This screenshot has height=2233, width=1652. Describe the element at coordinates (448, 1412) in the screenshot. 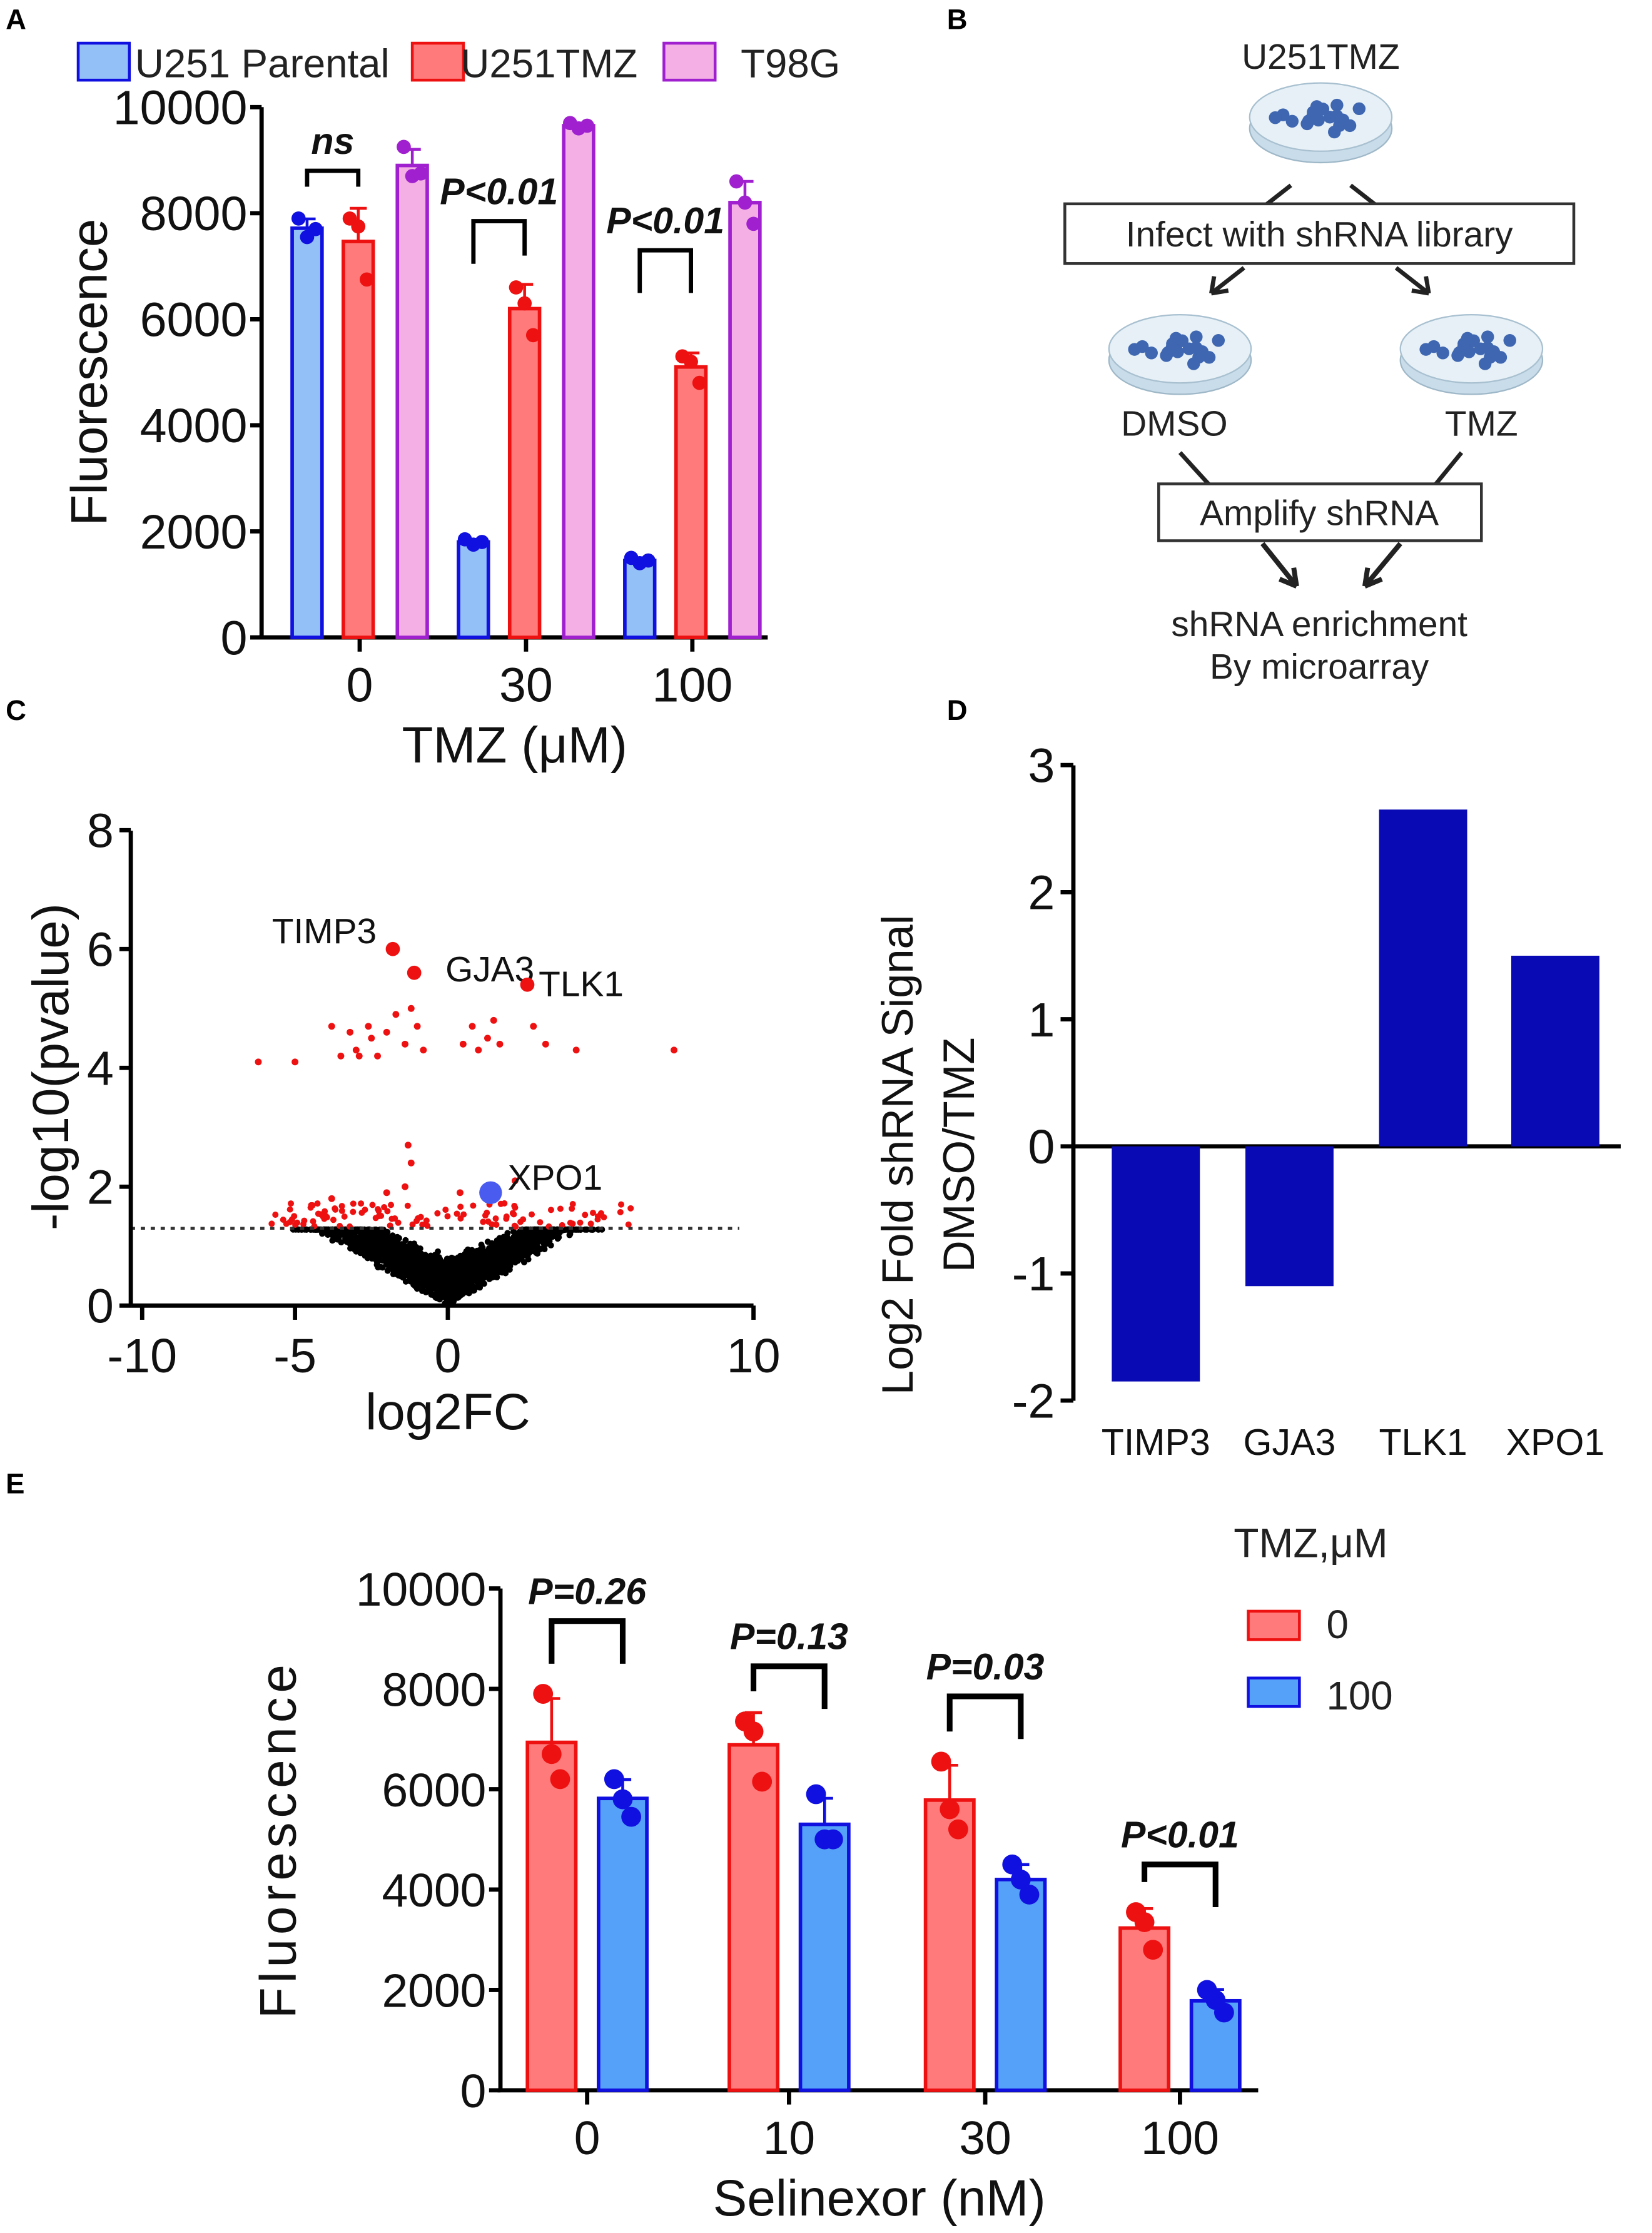

I see `x-axis-label: log2FC` at that location.